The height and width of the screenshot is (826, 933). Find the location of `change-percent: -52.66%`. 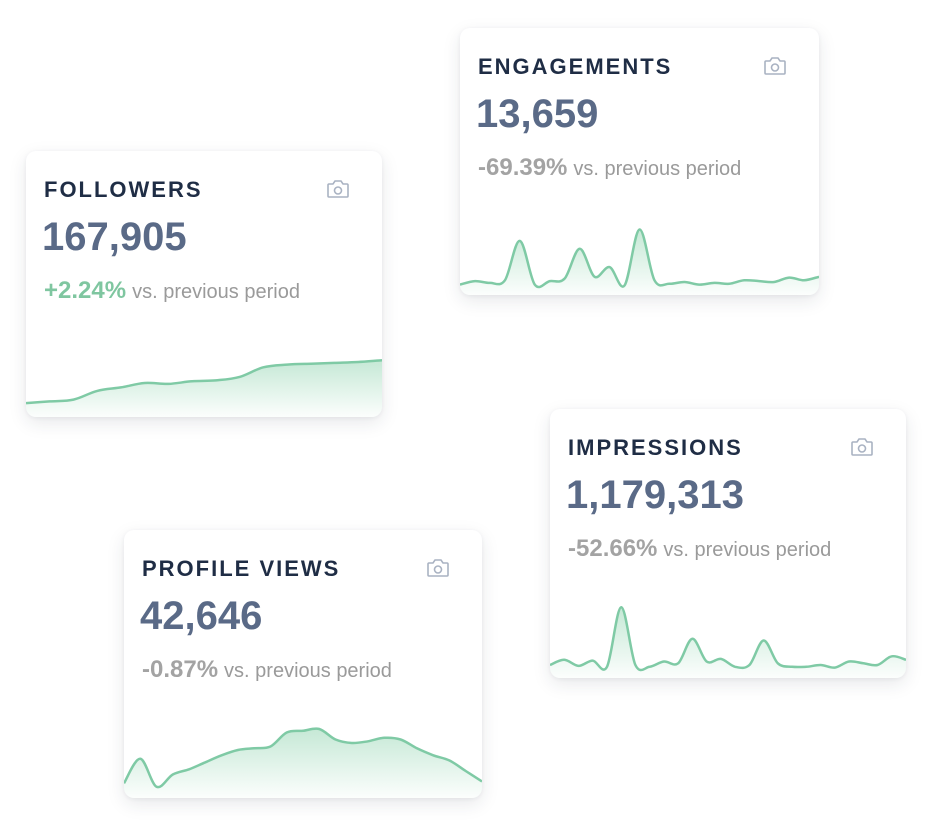

change-percent: -52.66% is located at coordinates (613, 548).